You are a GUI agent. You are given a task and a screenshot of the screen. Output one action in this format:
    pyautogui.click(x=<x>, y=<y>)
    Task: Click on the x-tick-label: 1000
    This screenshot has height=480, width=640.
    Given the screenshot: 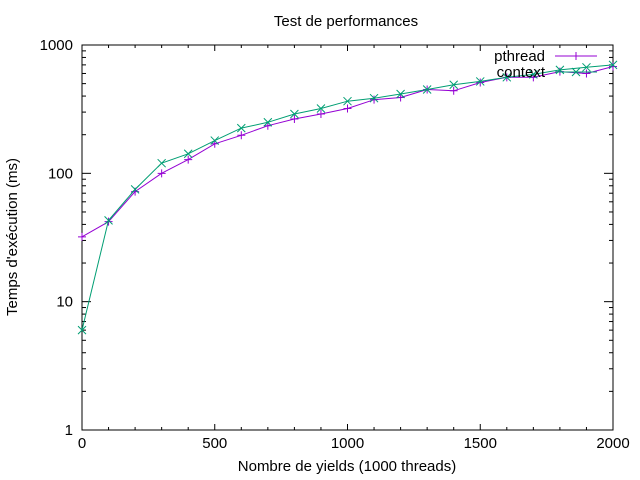 What is the action you would take?
    pyautogui.click(x=347, y=443)
    